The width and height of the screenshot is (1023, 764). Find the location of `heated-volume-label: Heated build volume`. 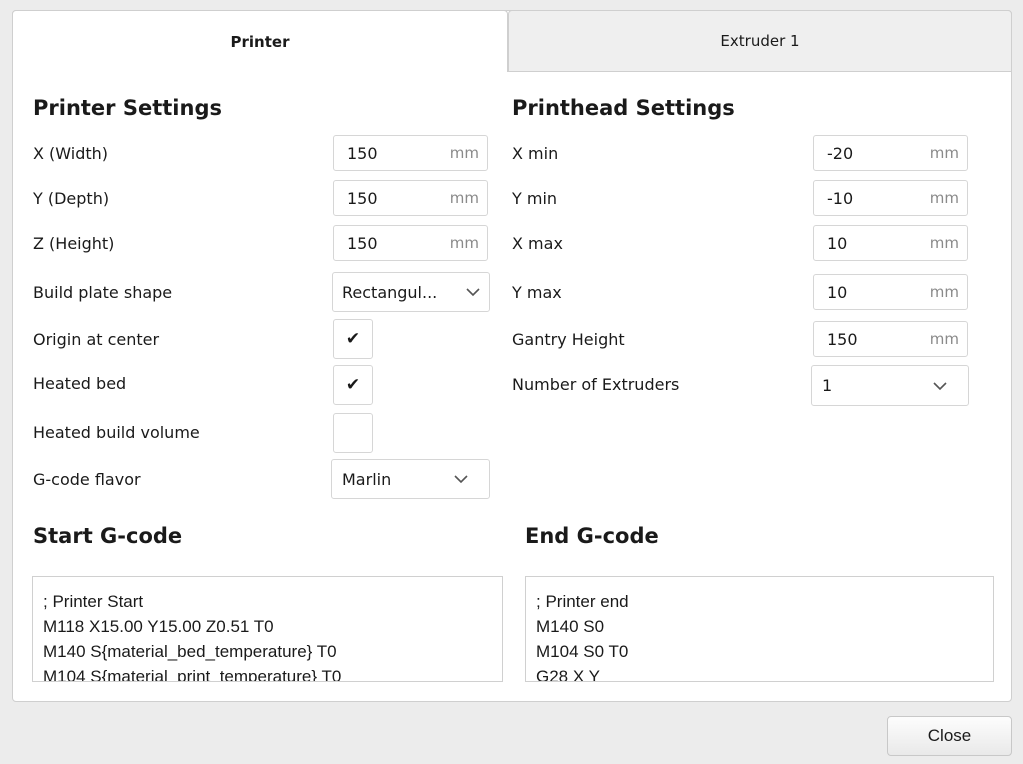

heated-volume-label: Heated build volume is located at coordinates (116, 432).